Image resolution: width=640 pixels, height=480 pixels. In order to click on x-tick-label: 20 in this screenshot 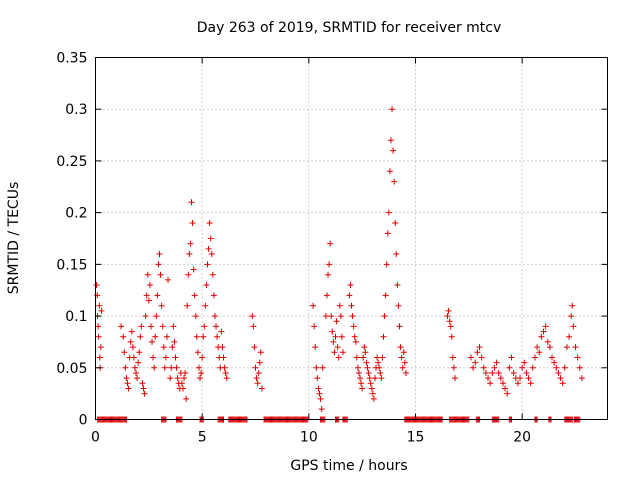, I will do `click(522, 438)`.